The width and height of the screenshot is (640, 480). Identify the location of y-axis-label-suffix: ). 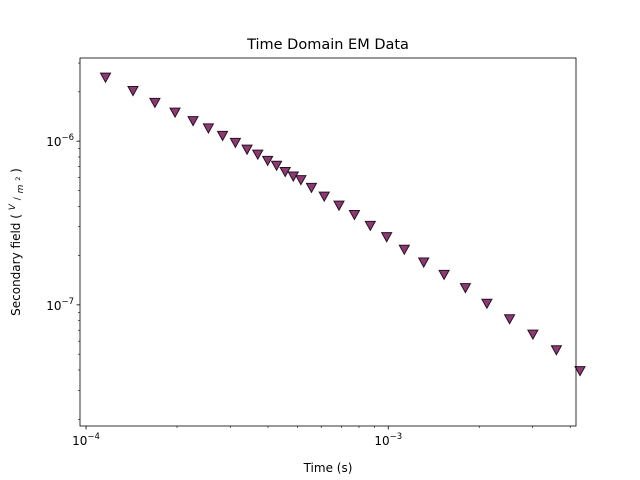
(16, 170).